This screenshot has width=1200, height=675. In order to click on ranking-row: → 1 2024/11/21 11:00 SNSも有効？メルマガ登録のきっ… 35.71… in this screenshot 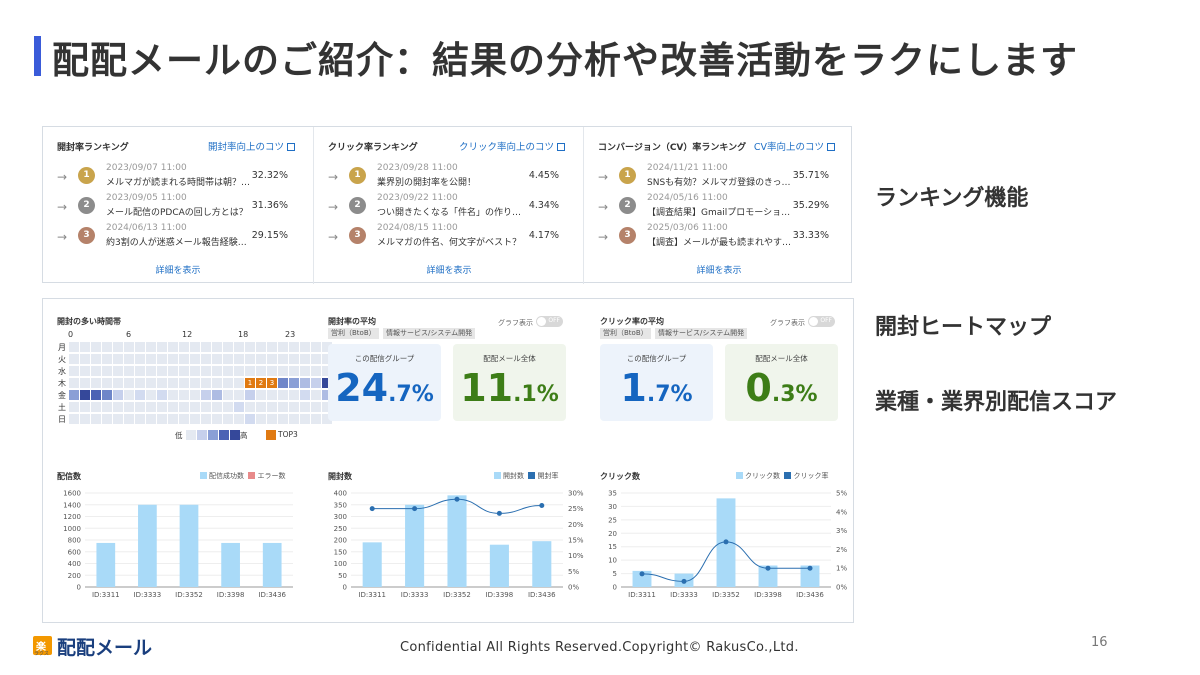, I will do `click(720, 177)`.